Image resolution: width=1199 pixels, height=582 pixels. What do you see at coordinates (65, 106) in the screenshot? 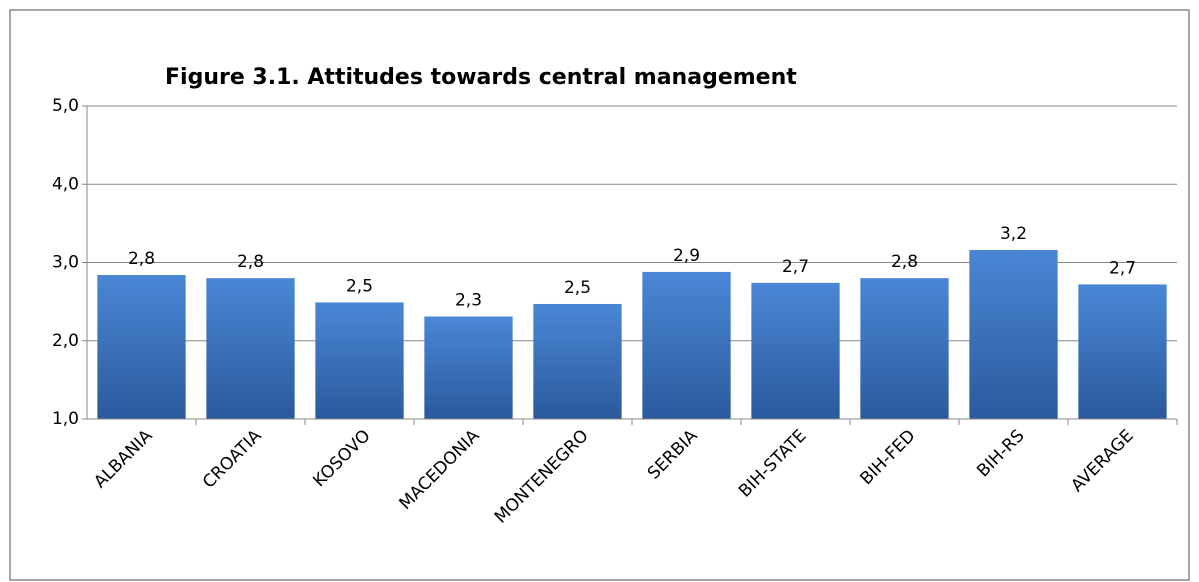
I see `y-tick-label: 5,0` at bounding box center [65, 106].